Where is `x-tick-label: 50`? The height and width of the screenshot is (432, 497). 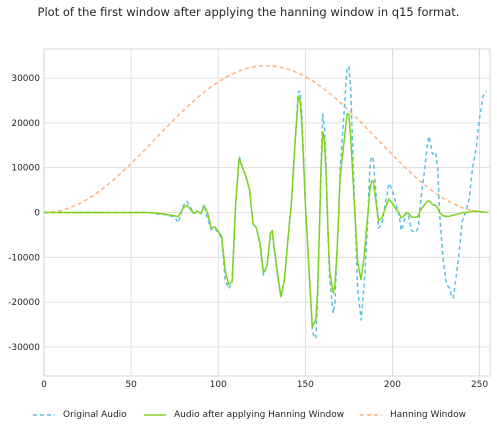 x-tick-label: 50 is located at coordinates (131, 385).